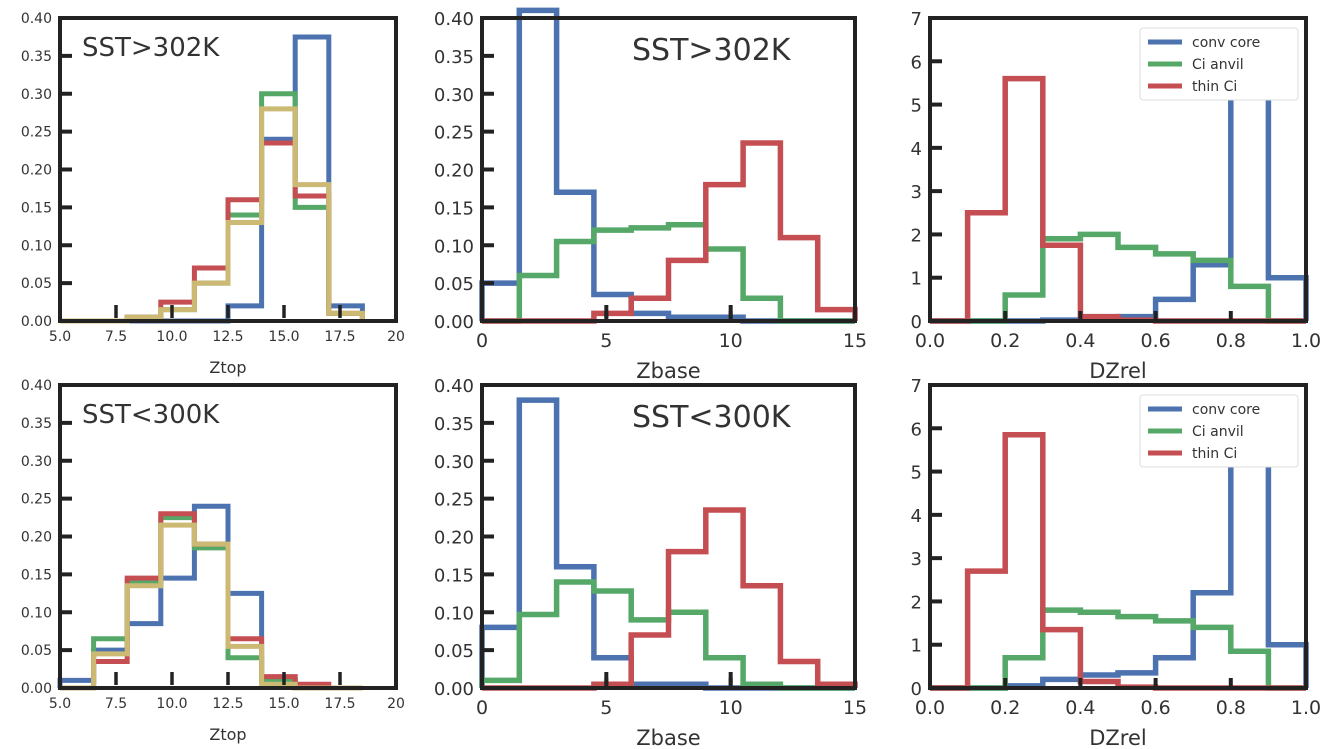 The image size is (1327, 749). I want to click on x-tick-label: 5.0, so click(60, 337).